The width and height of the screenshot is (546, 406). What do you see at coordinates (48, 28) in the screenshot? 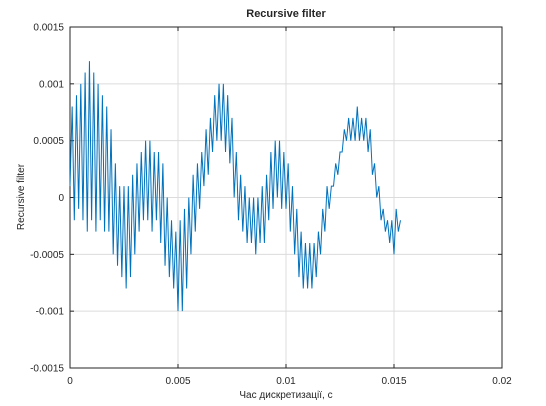
I see `y-tick-label: 0.0015` at bounding box center [48, 28].